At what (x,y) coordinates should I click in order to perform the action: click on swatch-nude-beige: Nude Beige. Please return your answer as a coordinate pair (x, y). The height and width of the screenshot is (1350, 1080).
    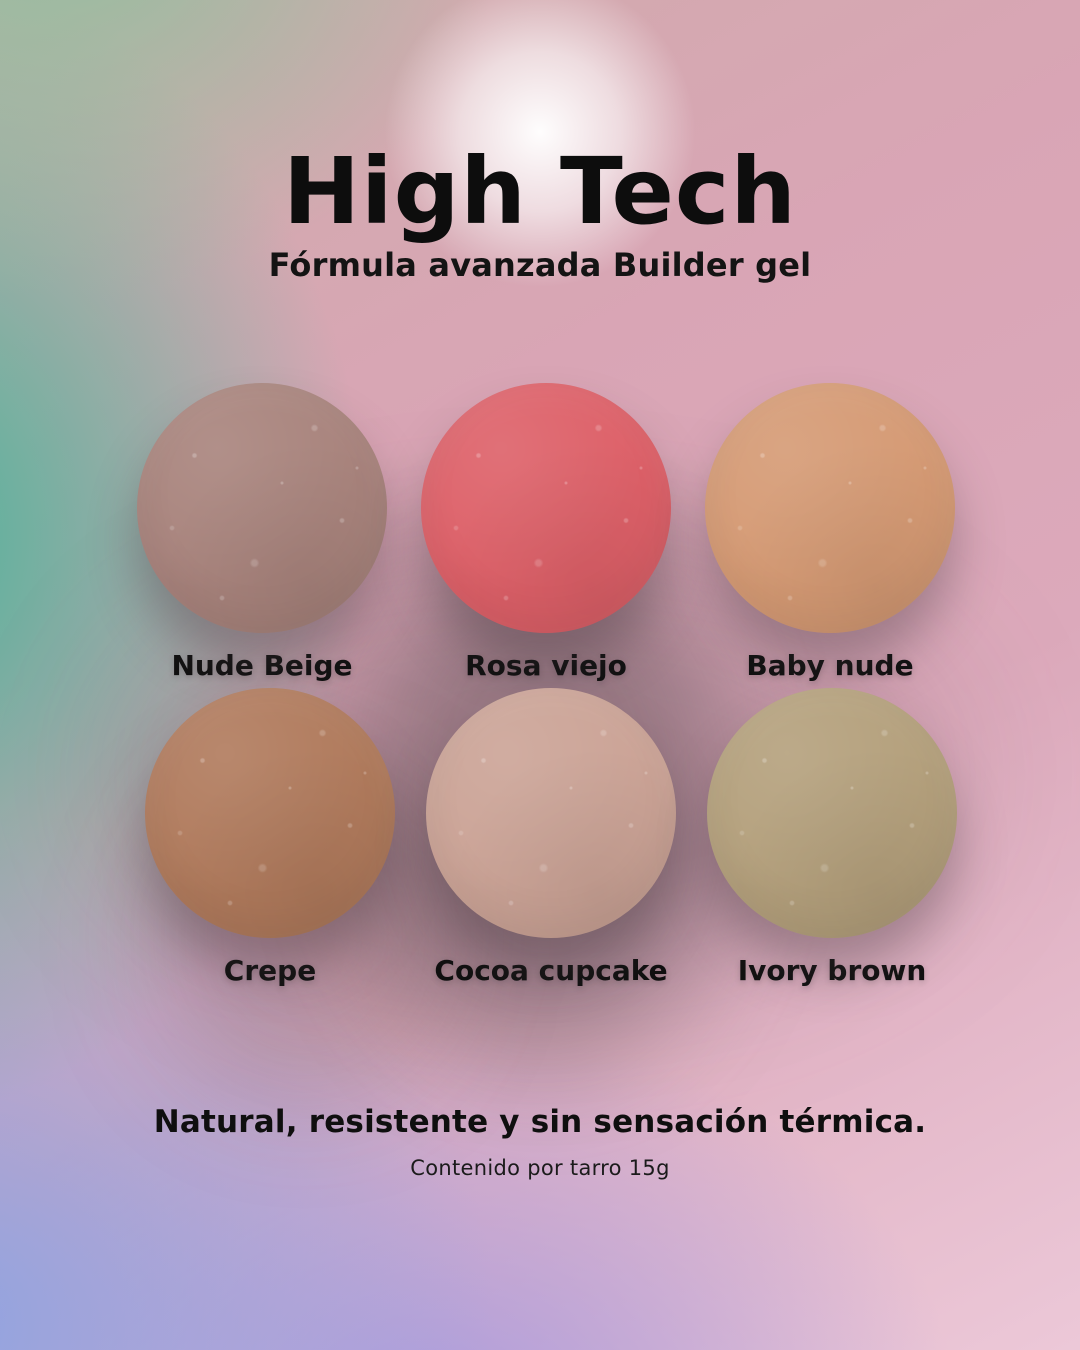
    Looking at the image, I should click on (262, 532).